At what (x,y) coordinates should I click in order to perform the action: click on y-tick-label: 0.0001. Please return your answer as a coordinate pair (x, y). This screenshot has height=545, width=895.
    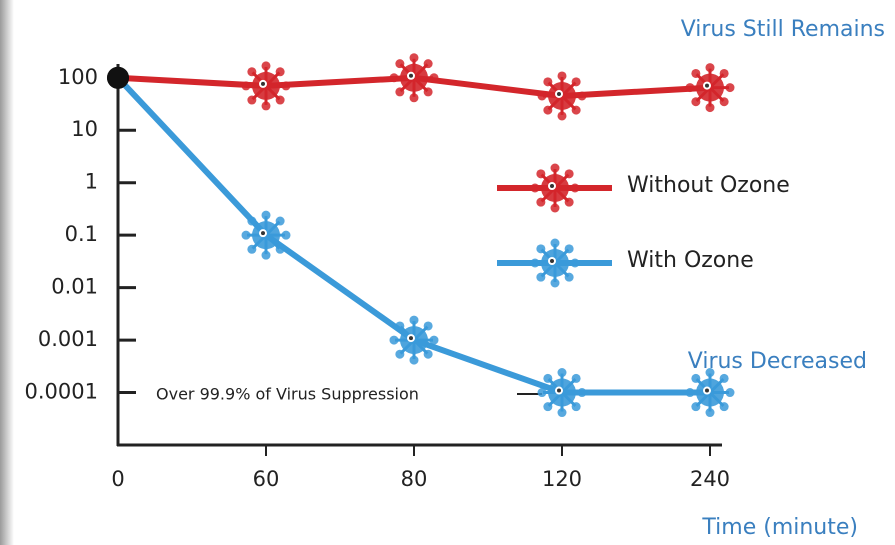
    Looking at the image, I should click on (61, 392).